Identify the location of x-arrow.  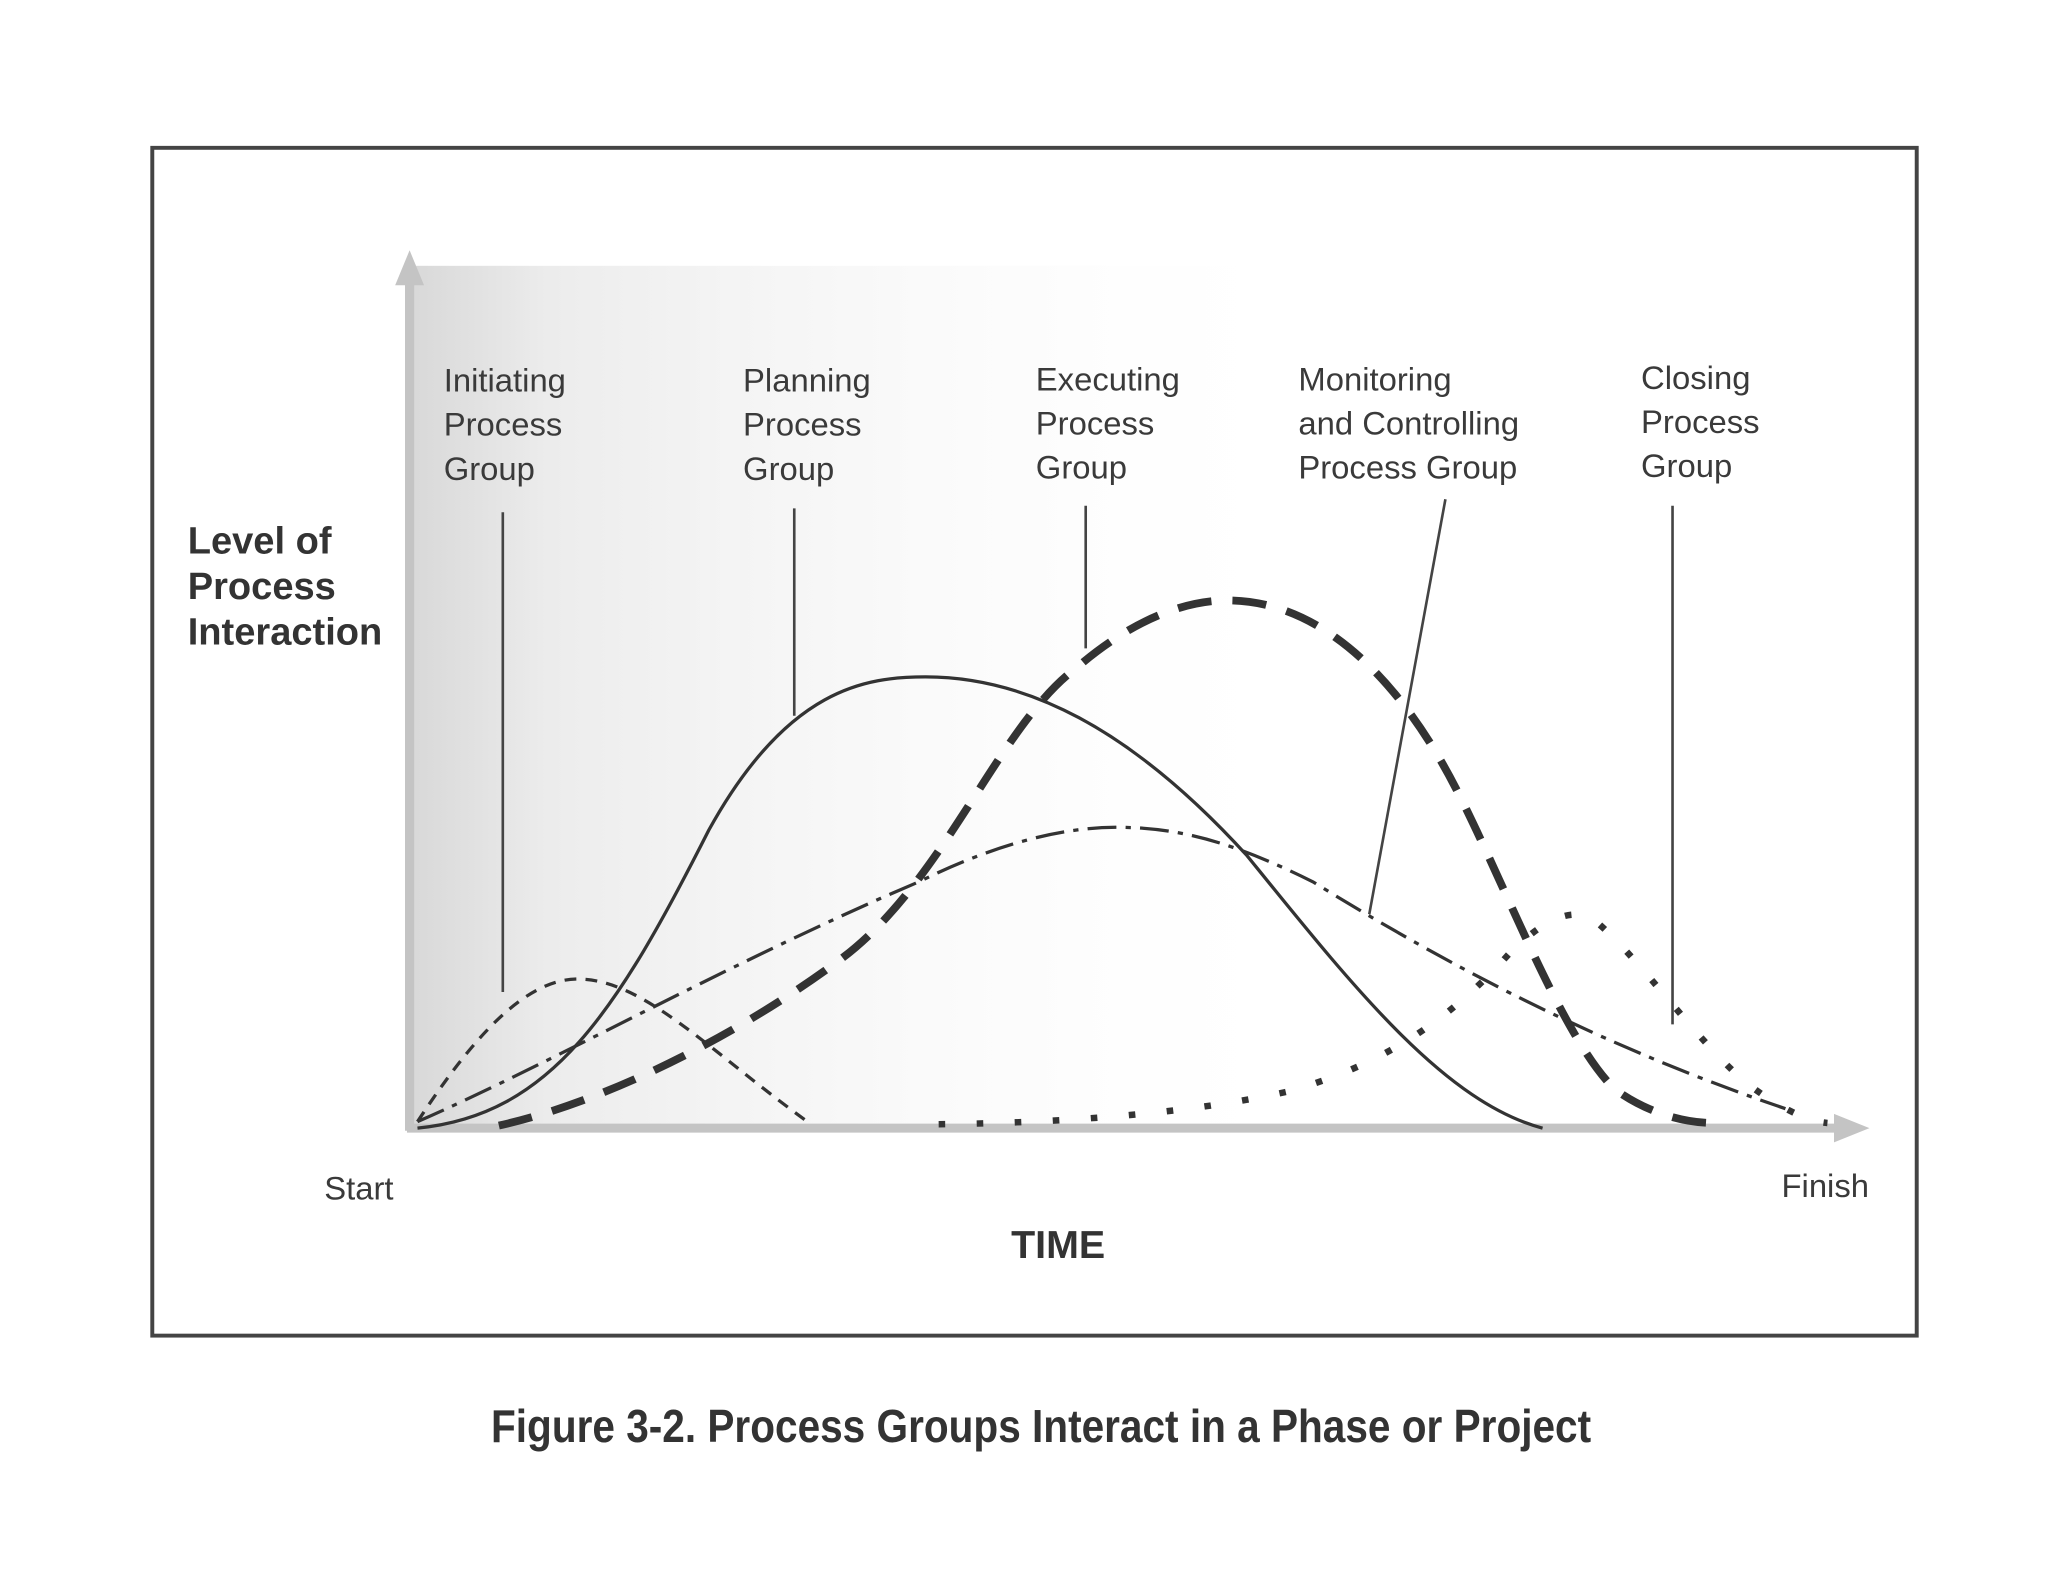
(1852, 1128).